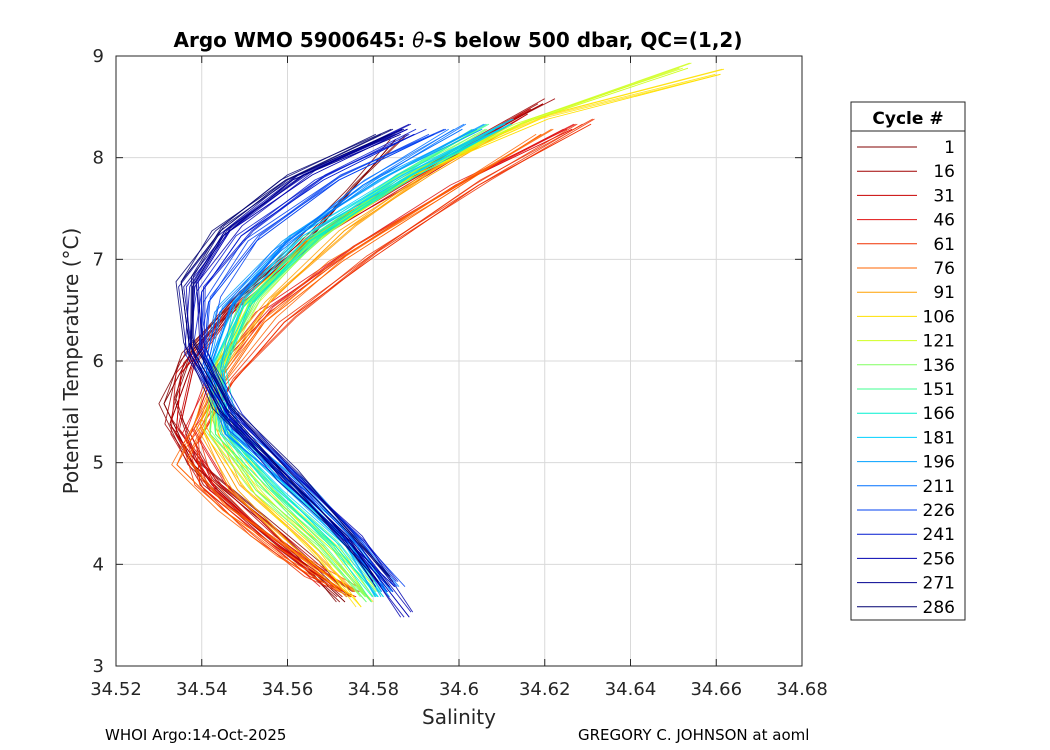  What do you see at coordinates (939, 342) in the screenshot?
I see `legend-label-121: 121` at bounding box center [939, 342].